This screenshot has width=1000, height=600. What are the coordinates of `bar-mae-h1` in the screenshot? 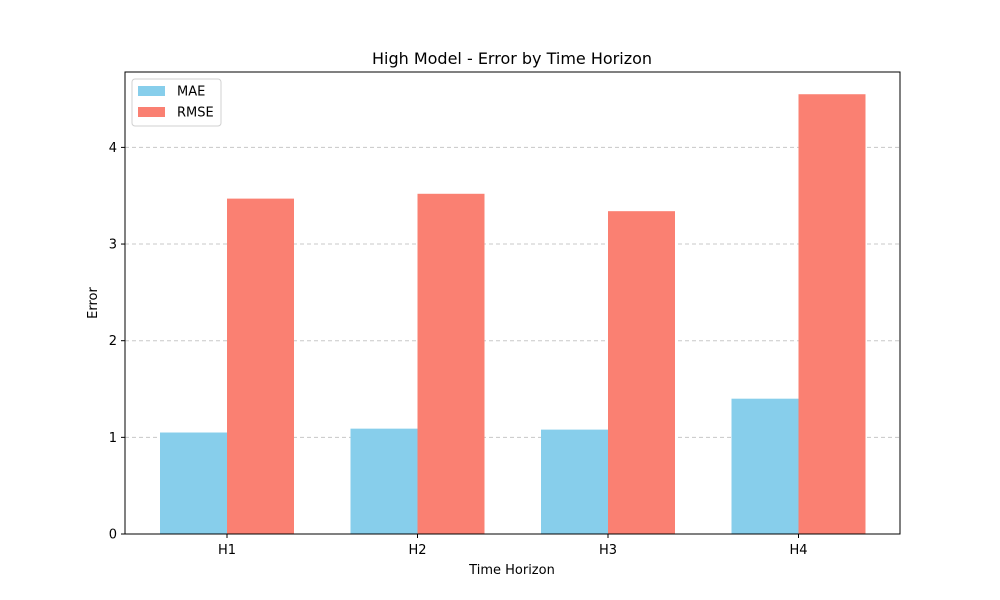 It's located at (193, 483).